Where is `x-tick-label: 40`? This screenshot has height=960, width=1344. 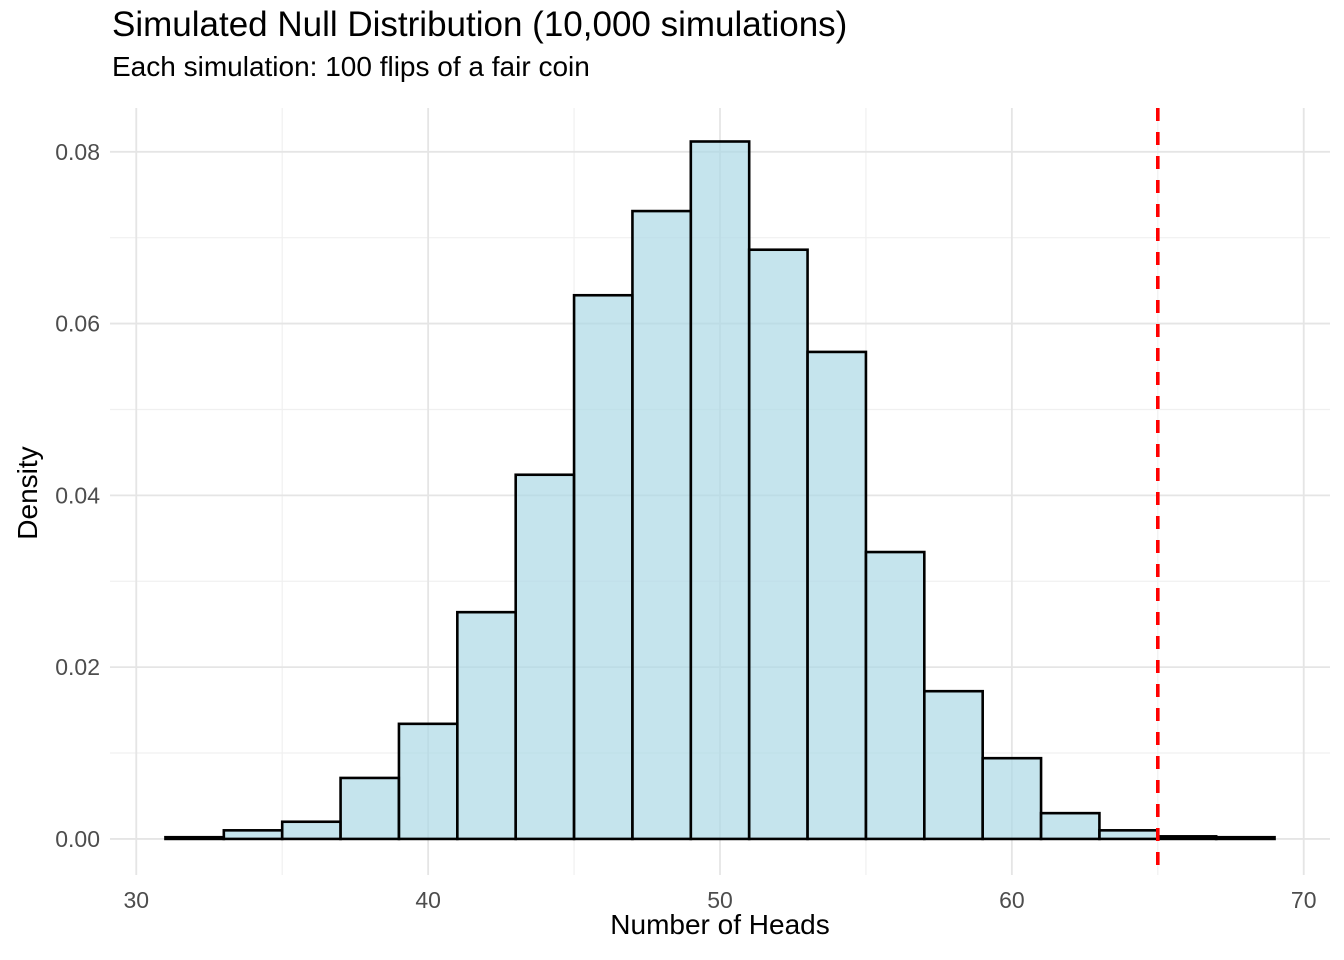
x-tick-label: 40 is located at coordinates (428, 900).